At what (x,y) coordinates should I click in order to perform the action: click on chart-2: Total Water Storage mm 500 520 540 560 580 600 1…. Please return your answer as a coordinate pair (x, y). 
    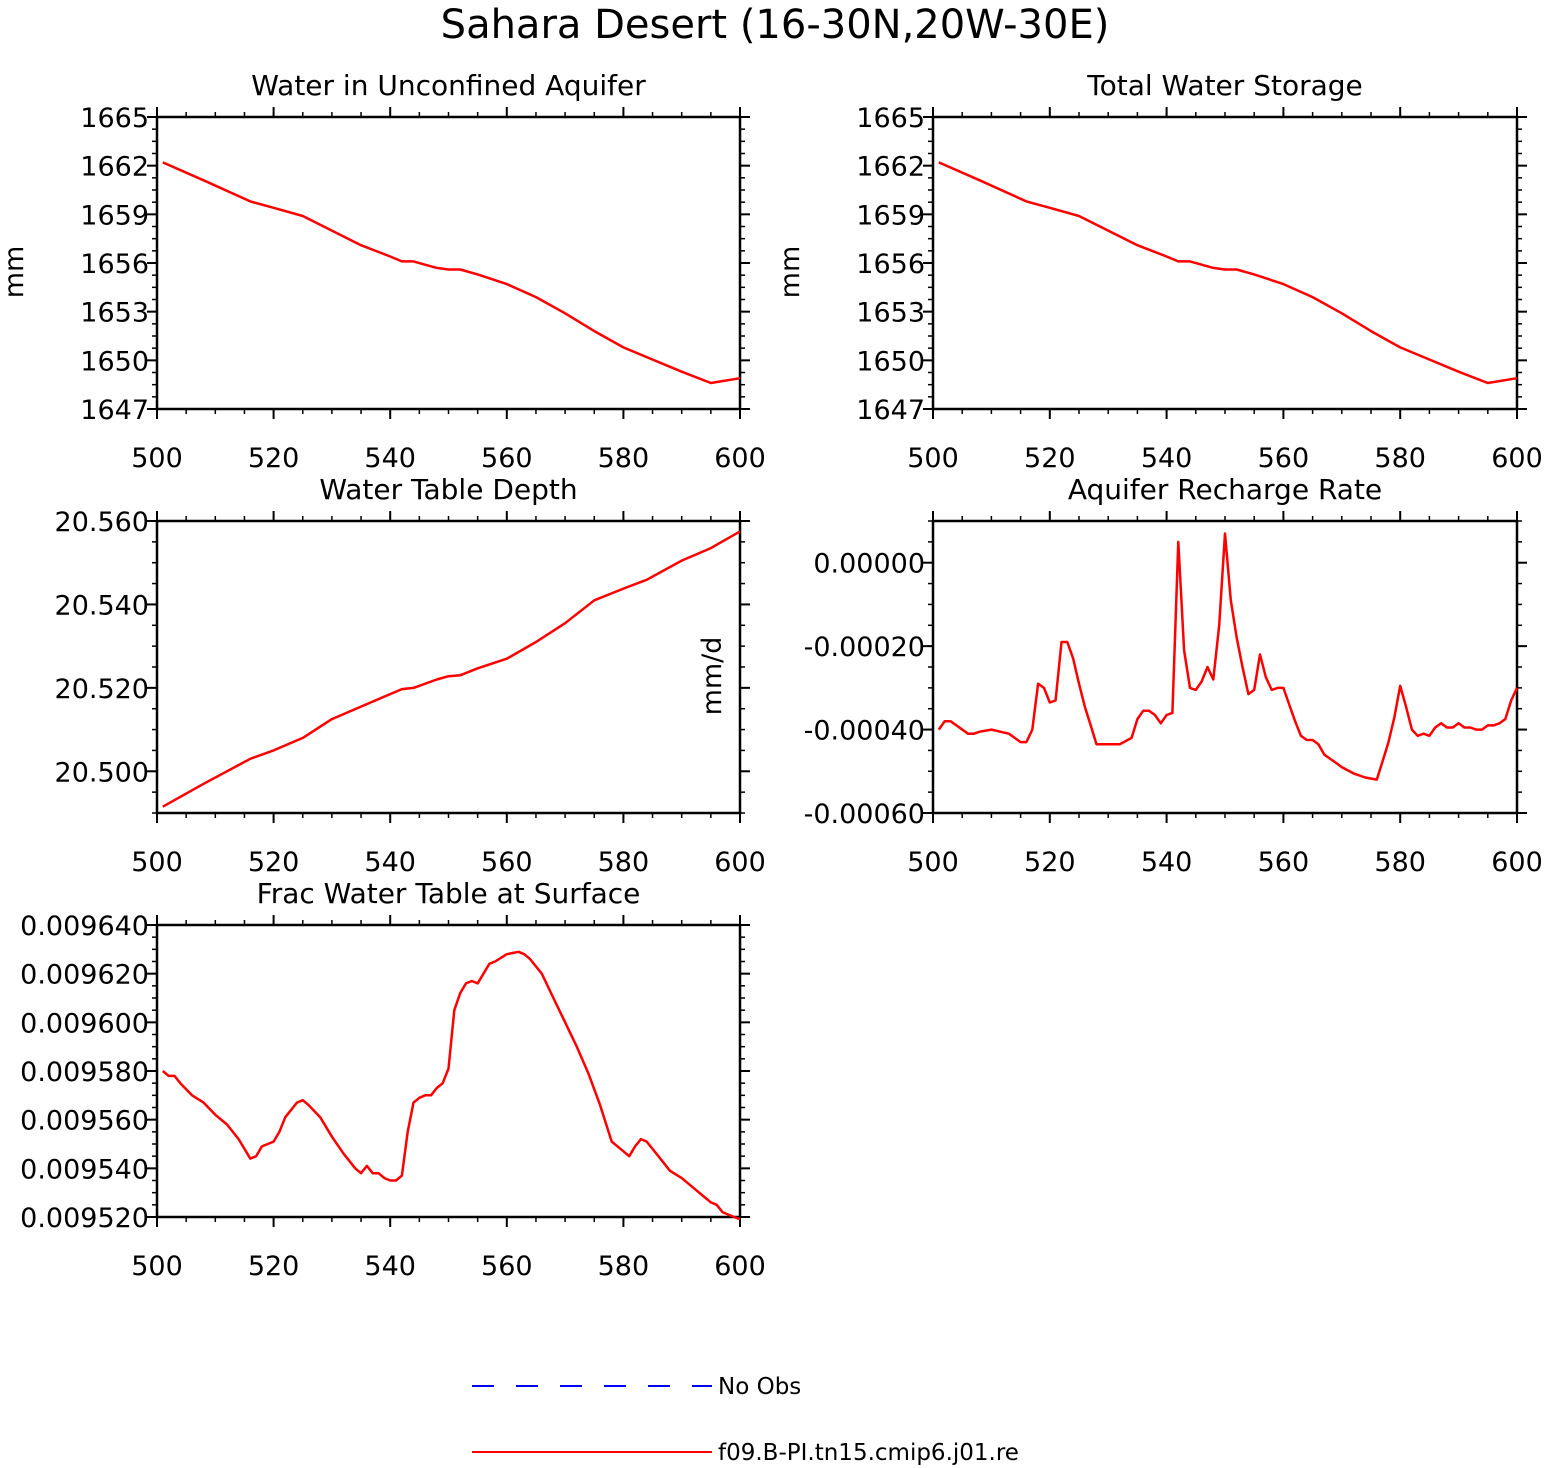
    Looking at the image, I should click on (1159, 271).